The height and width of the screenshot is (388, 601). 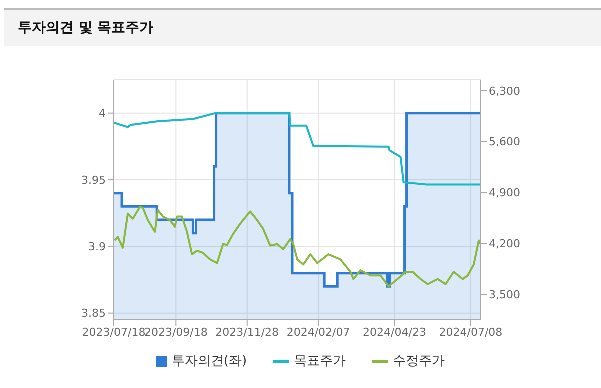 What do you see at coordinates (94, 180) in the screenshot?
I see `y-tick-label: 3.95` at bounding box center [94, 180].